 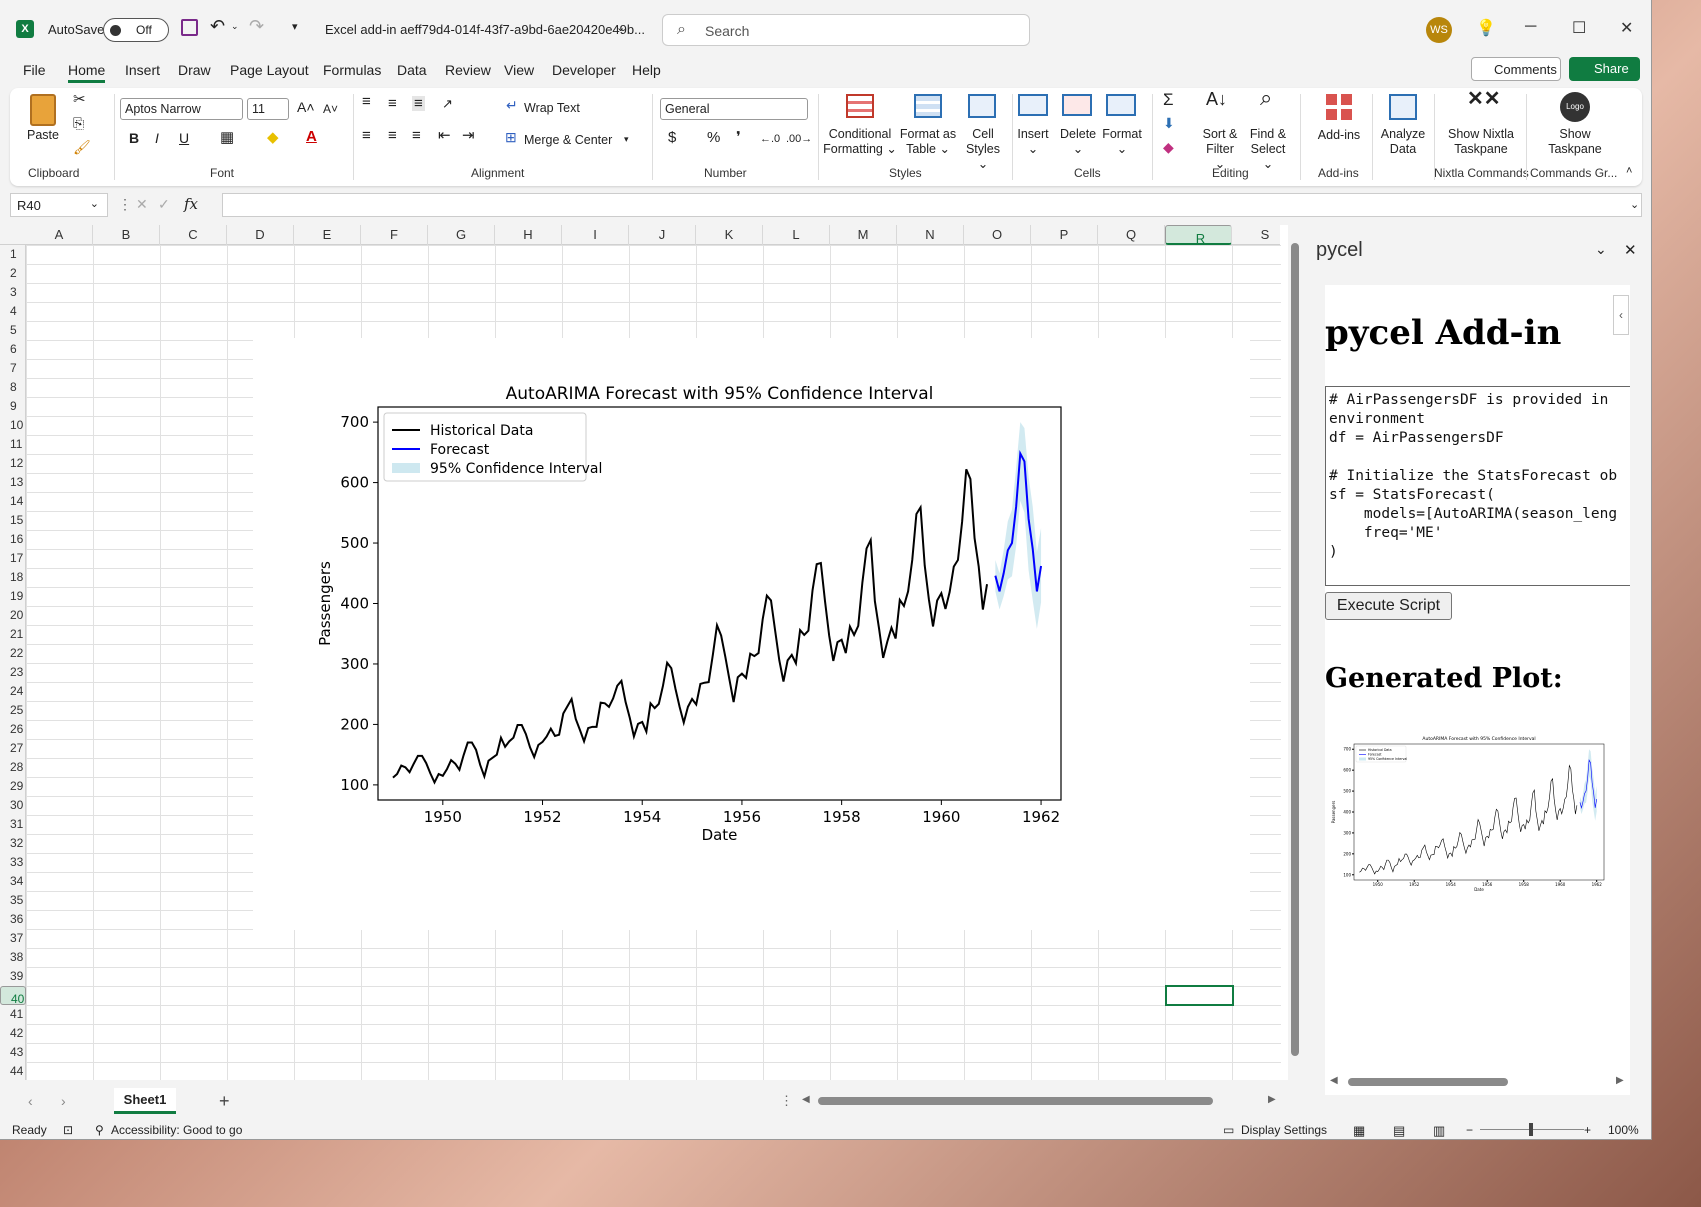 I want to click on underline-button: U, so click(x=184, y=138).